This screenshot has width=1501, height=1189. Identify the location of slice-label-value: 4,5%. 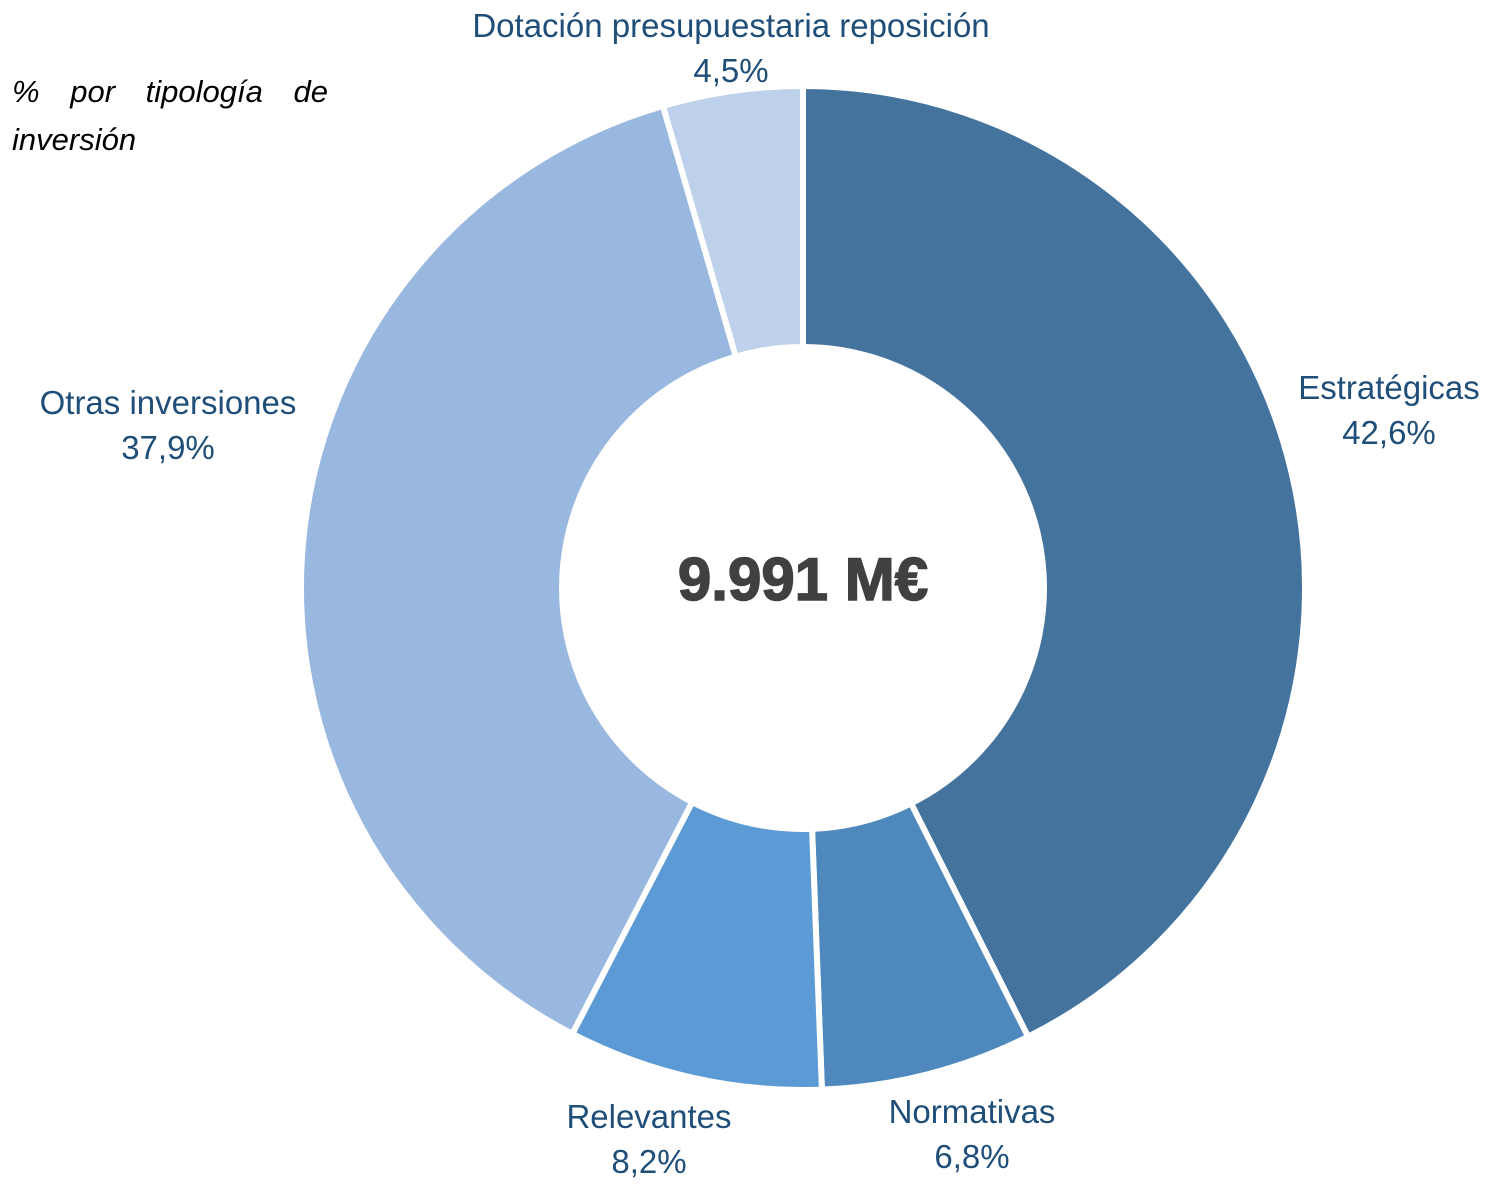
(730, 70).